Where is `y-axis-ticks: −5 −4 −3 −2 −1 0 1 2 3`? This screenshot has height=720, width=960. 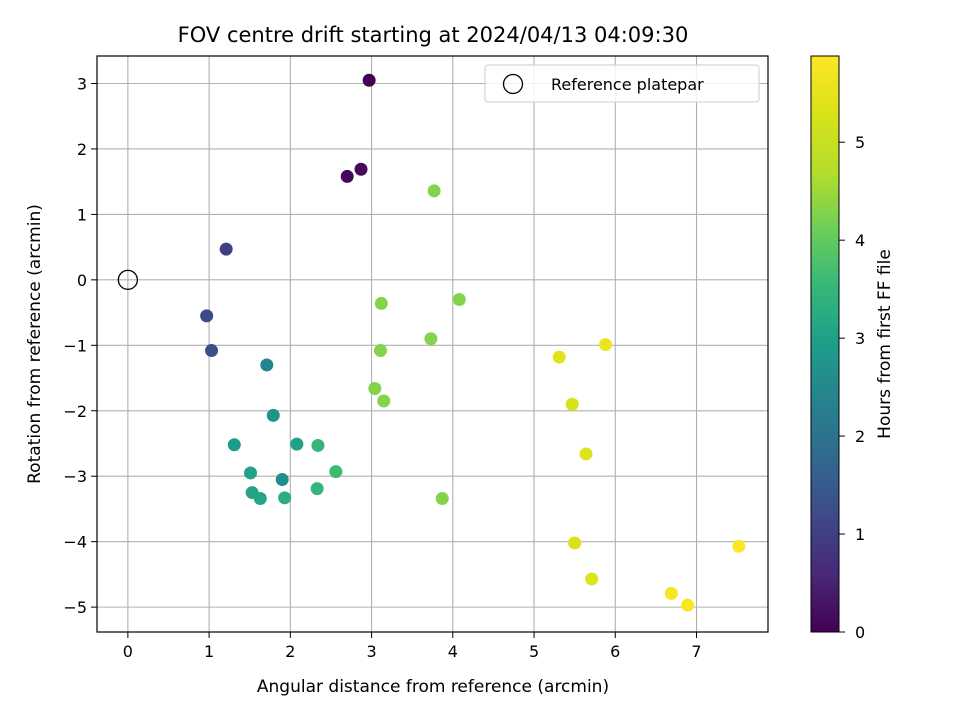 y-axis-ticks: −5 −4 −3 −2 −1 0 1 2 3 is located at coordinates (80, 345).